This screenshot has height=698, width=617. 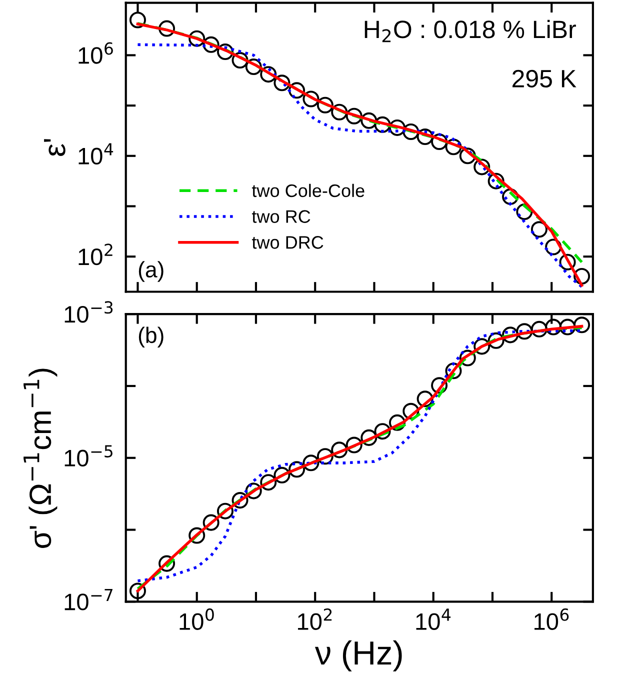 What do you see at coordinates (88, 599) in the screenshot?
I see `y-tick-label: 10$^{−7}$` at bounding box center [88, 599].